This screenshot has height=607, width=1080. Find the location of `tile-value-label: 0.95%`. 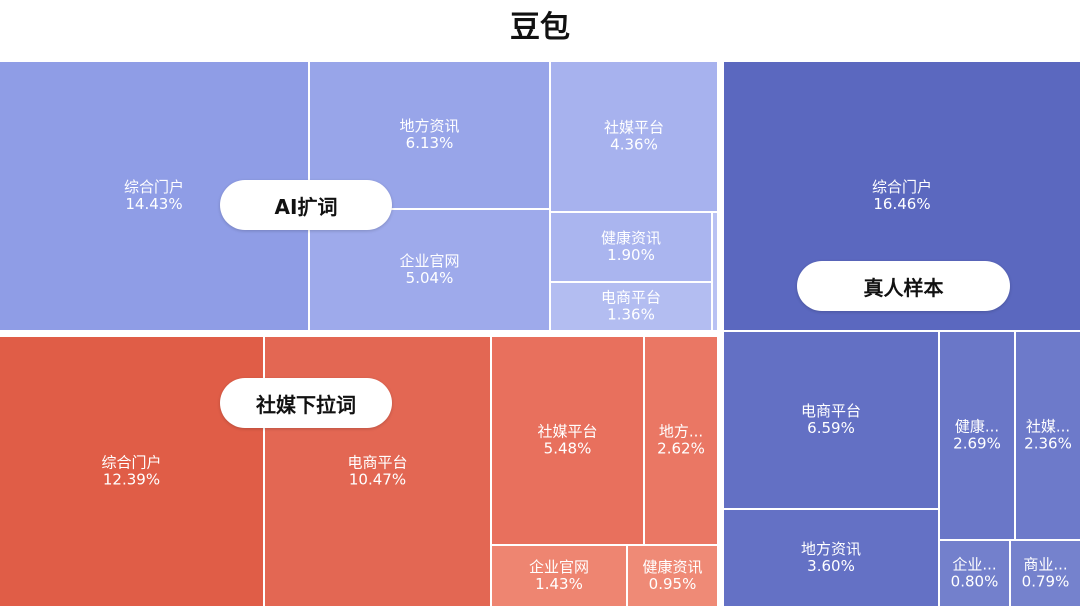

tile-value-label: 0.95% is located at coordinates (673, 584).